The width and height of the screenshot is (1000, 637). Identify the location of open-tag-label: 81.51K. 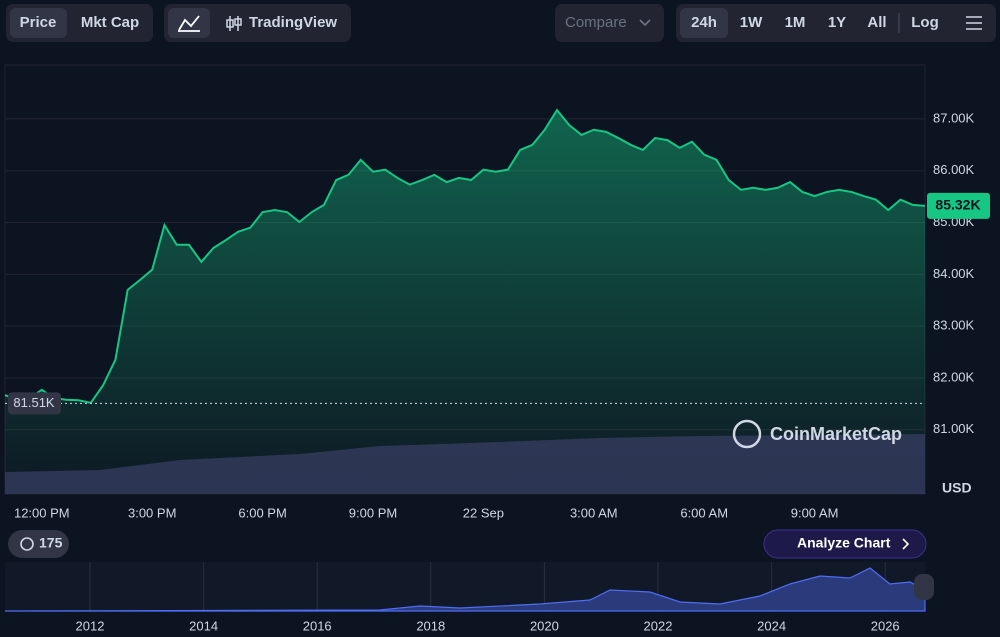
(34, 402).